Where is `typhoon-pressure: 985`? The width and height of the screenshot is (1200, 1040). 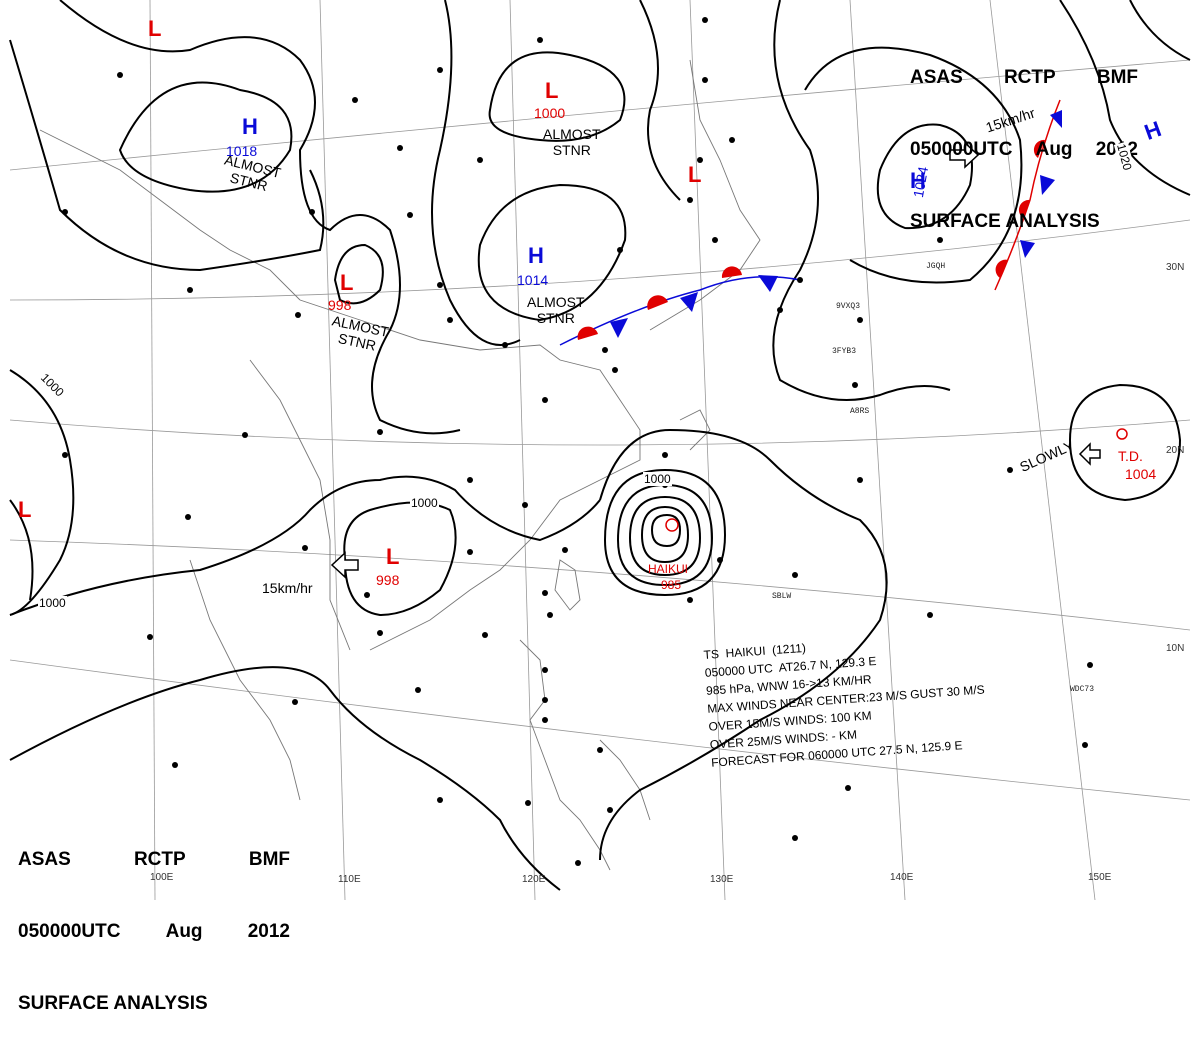 typhoon-pressure: 985 is located at coordinates (671, 585).